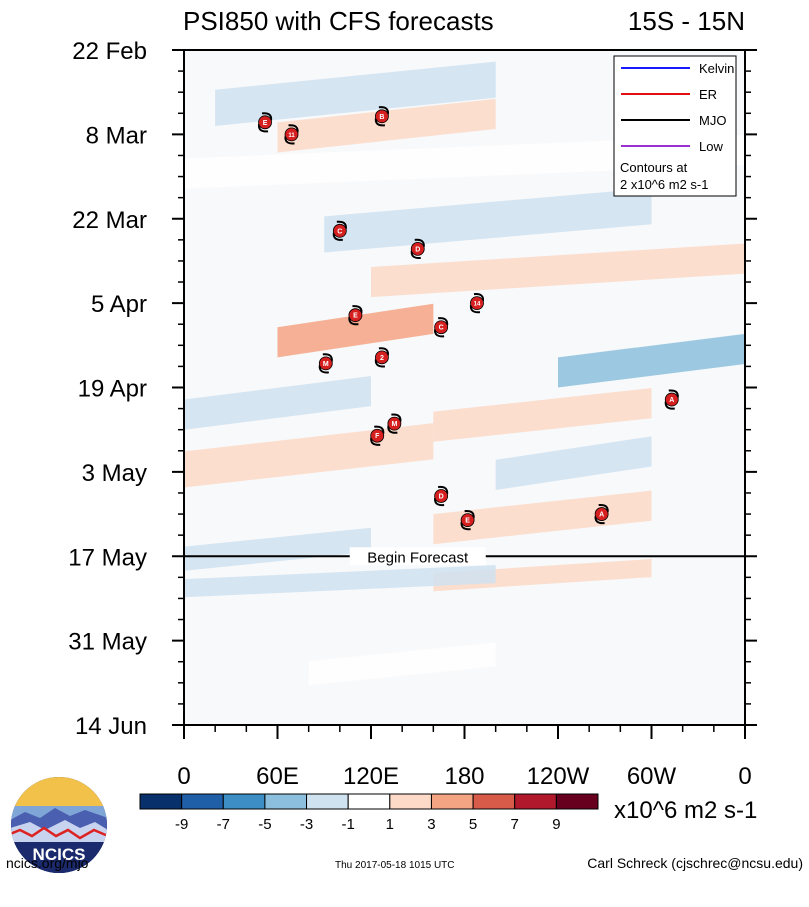 The width and height of the screenshot is (809, 907). What do you see at coordinates (371, 776) in the screenshot?
I see `x-tick-label: 120E` at bounding box center [371, 776].